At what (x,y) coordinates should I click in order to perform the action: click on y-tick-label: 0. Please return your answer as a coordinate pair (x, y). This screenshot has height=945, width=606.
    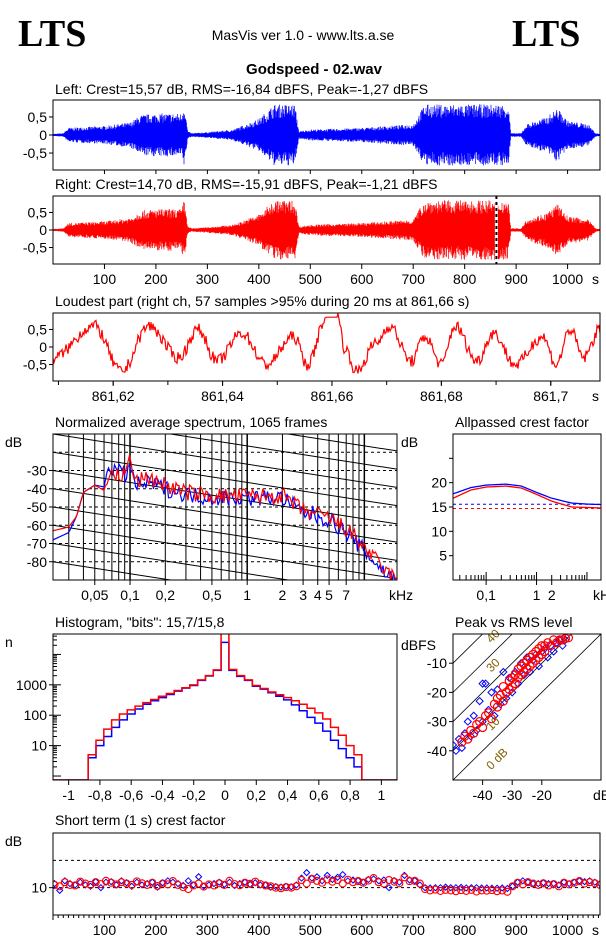
    Looking at the image, I should click on (43, 347).